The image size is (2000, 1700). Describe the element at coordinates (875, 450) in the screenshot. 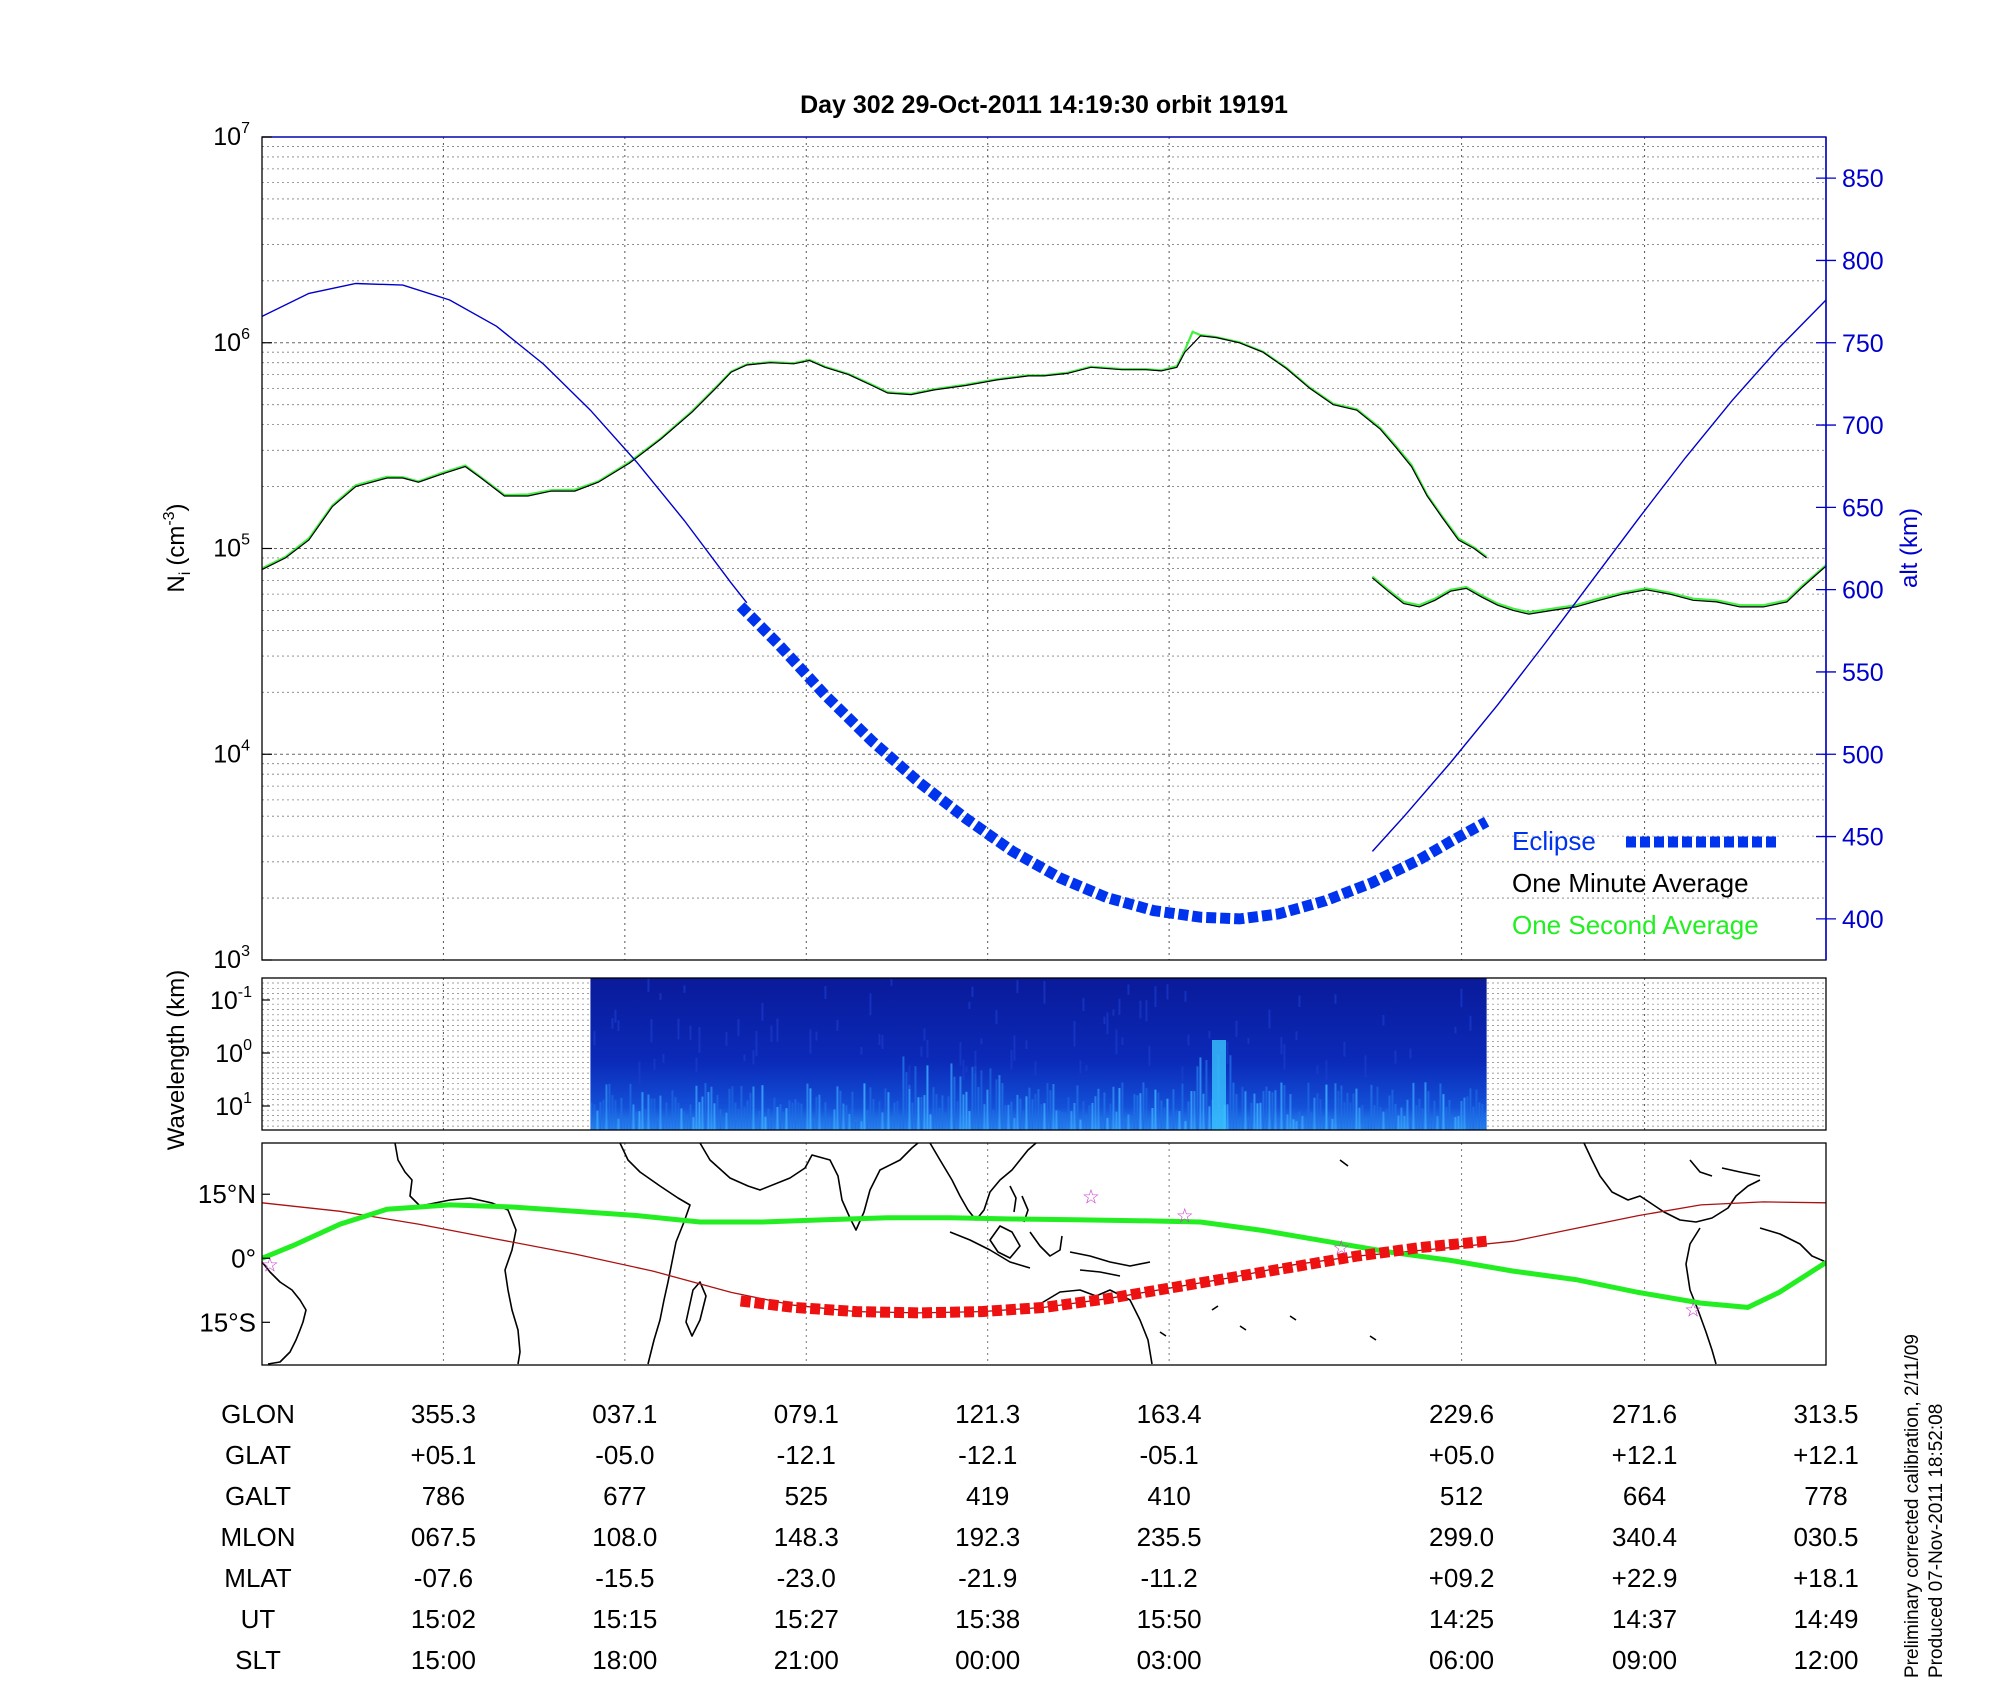

I see `one-second-line` at that location.